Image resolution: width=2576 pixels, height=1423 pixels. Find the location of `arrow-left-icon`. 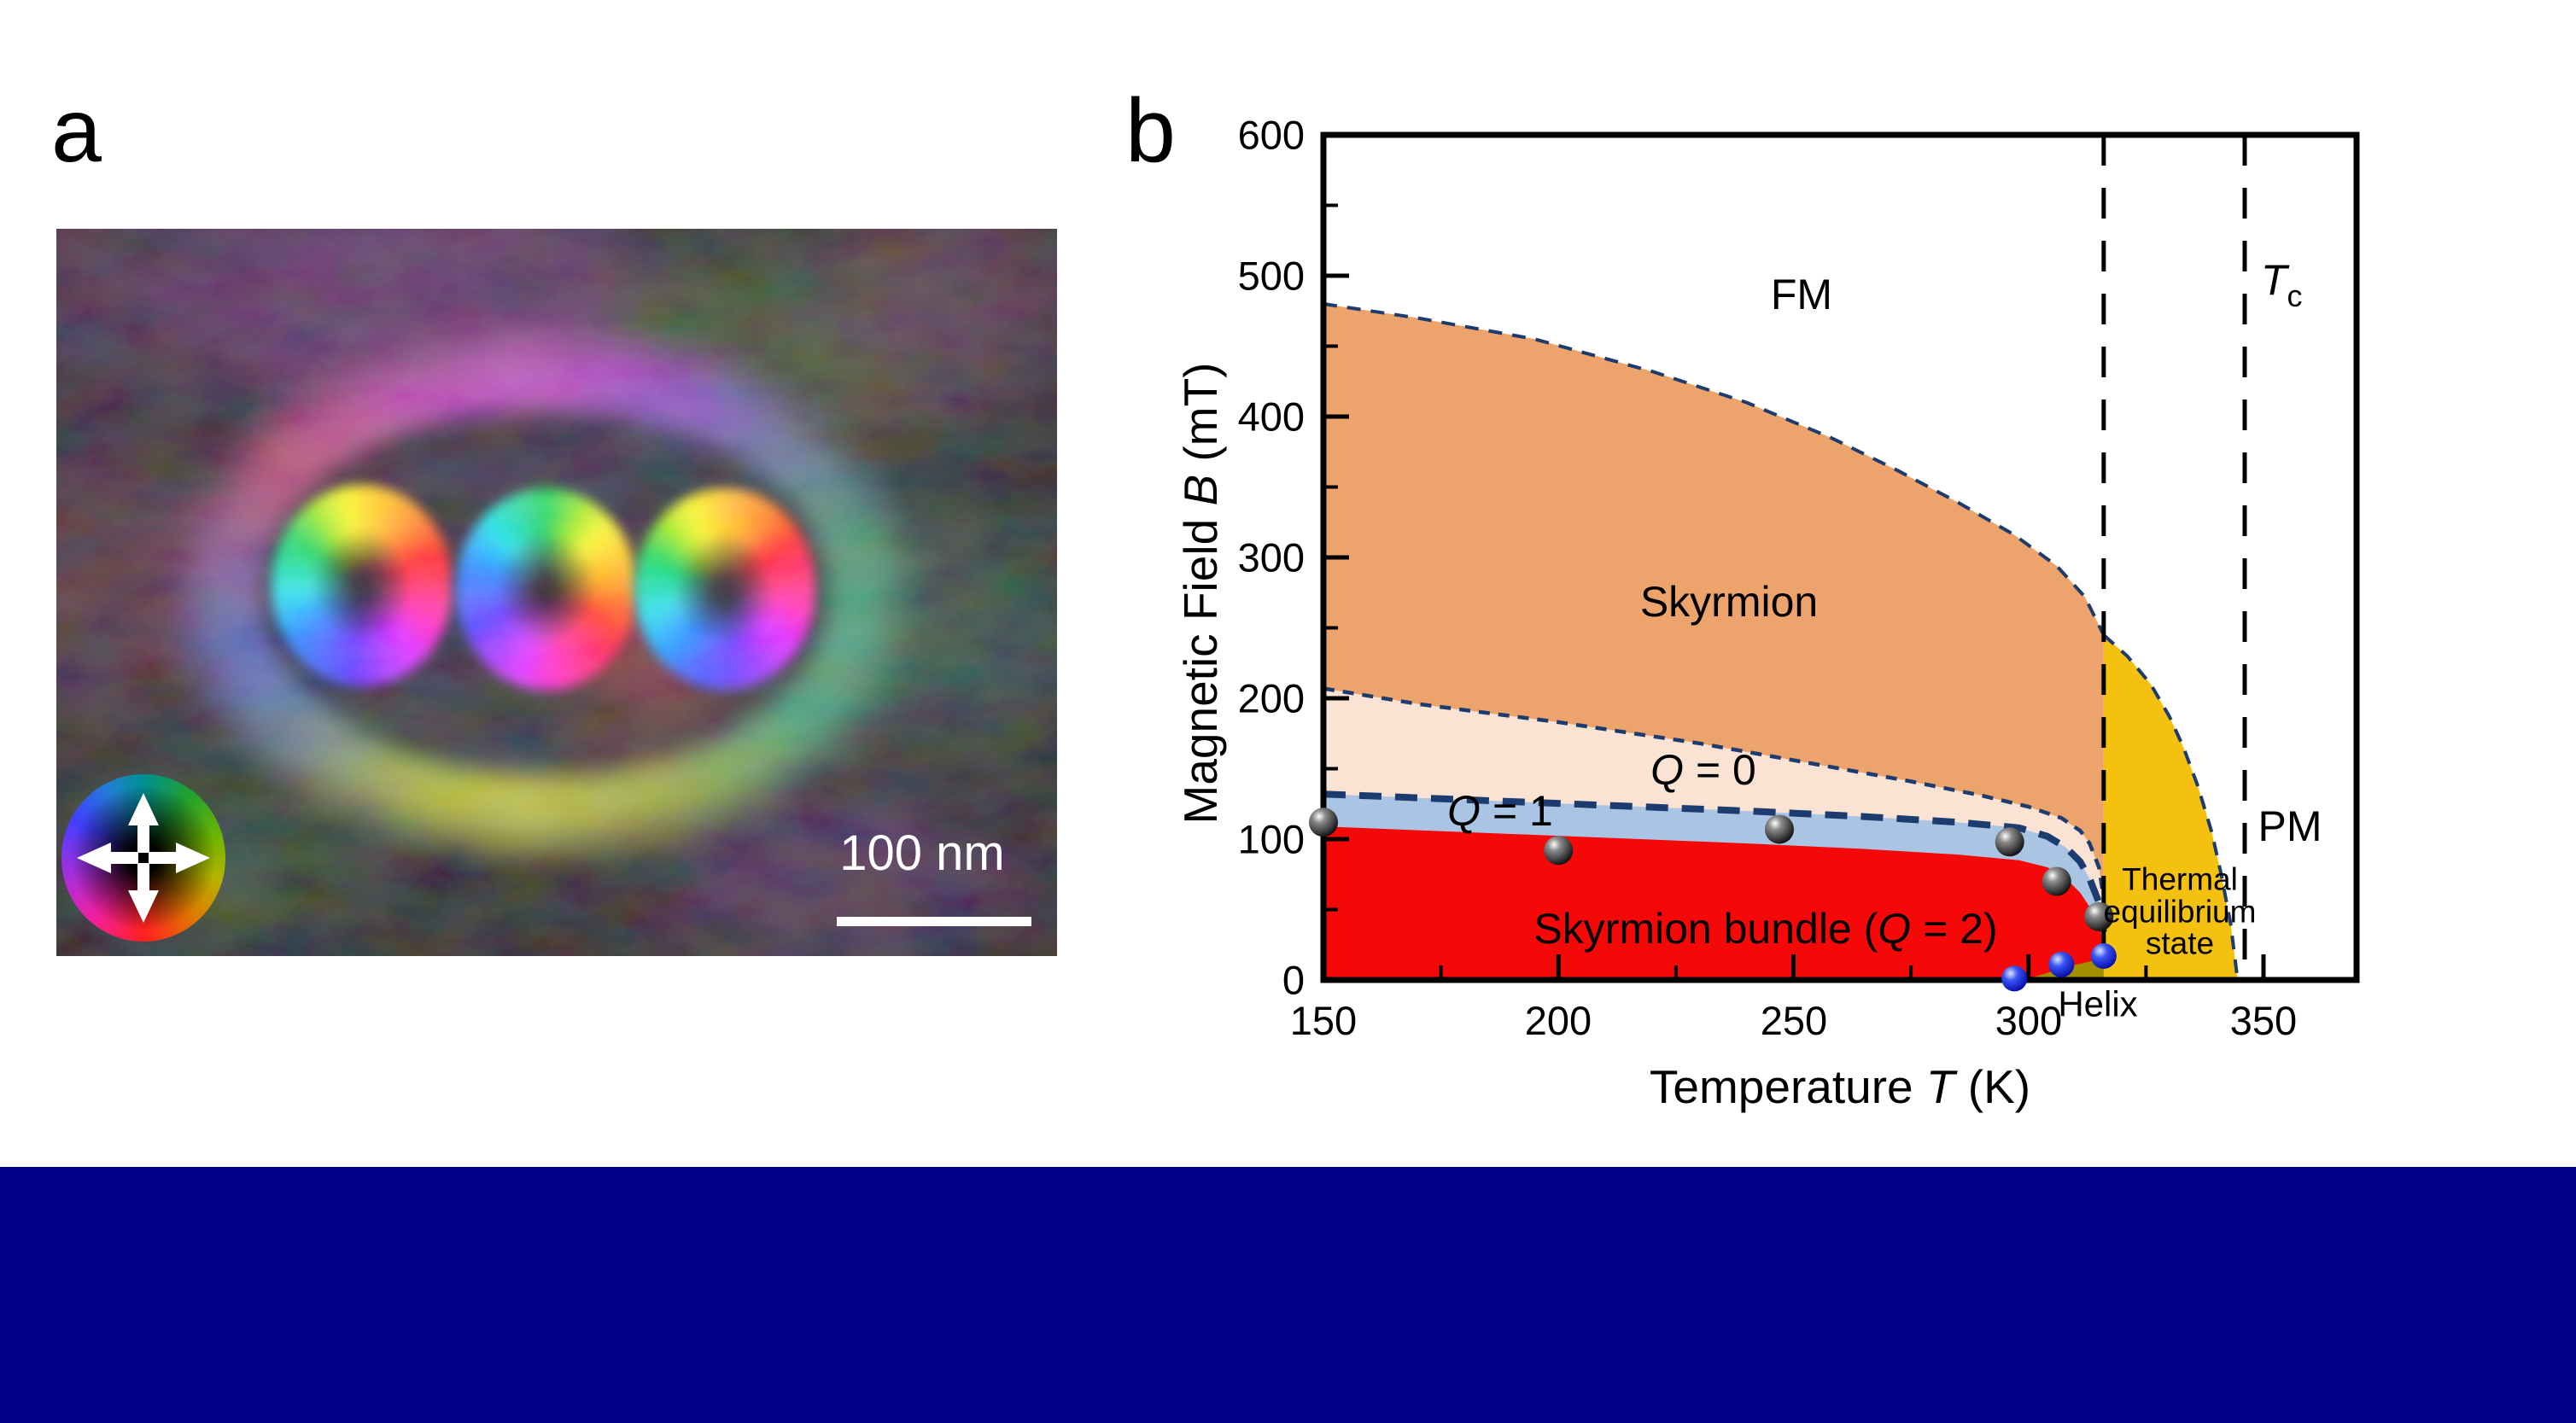

arrow-left-icon is located at coordinates (107, 858).